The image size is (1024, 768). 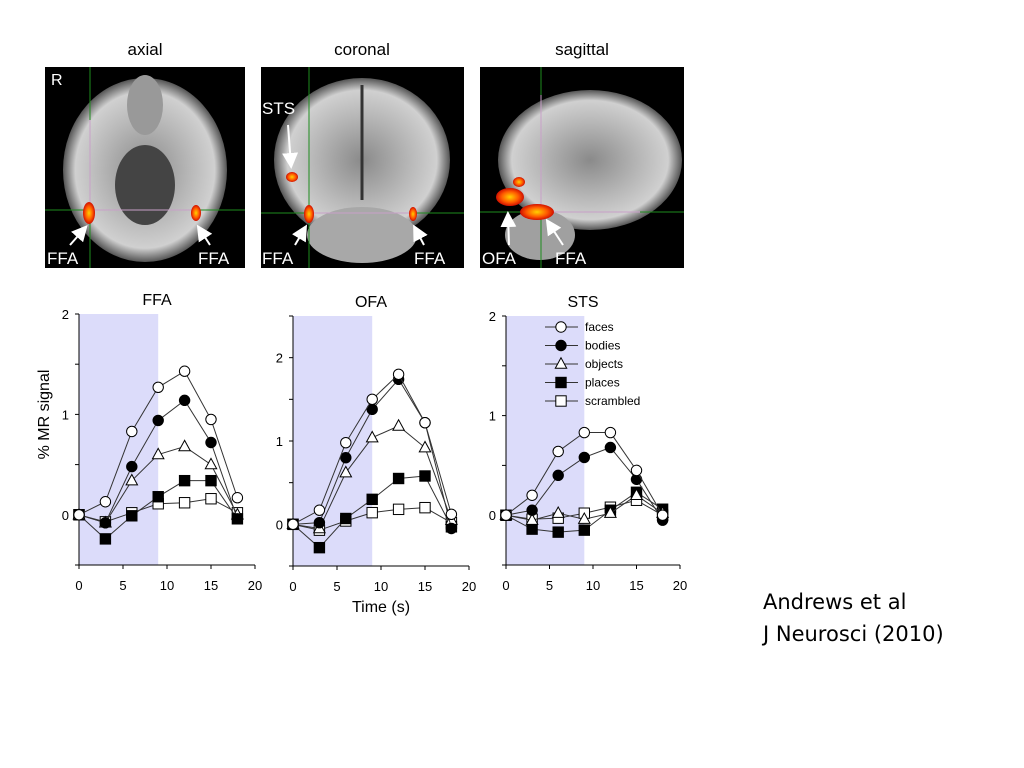 What do you see at coordinates (604, 364) in the screenshot?
I see `legend-label: objects` at bounding box center [604, 364].